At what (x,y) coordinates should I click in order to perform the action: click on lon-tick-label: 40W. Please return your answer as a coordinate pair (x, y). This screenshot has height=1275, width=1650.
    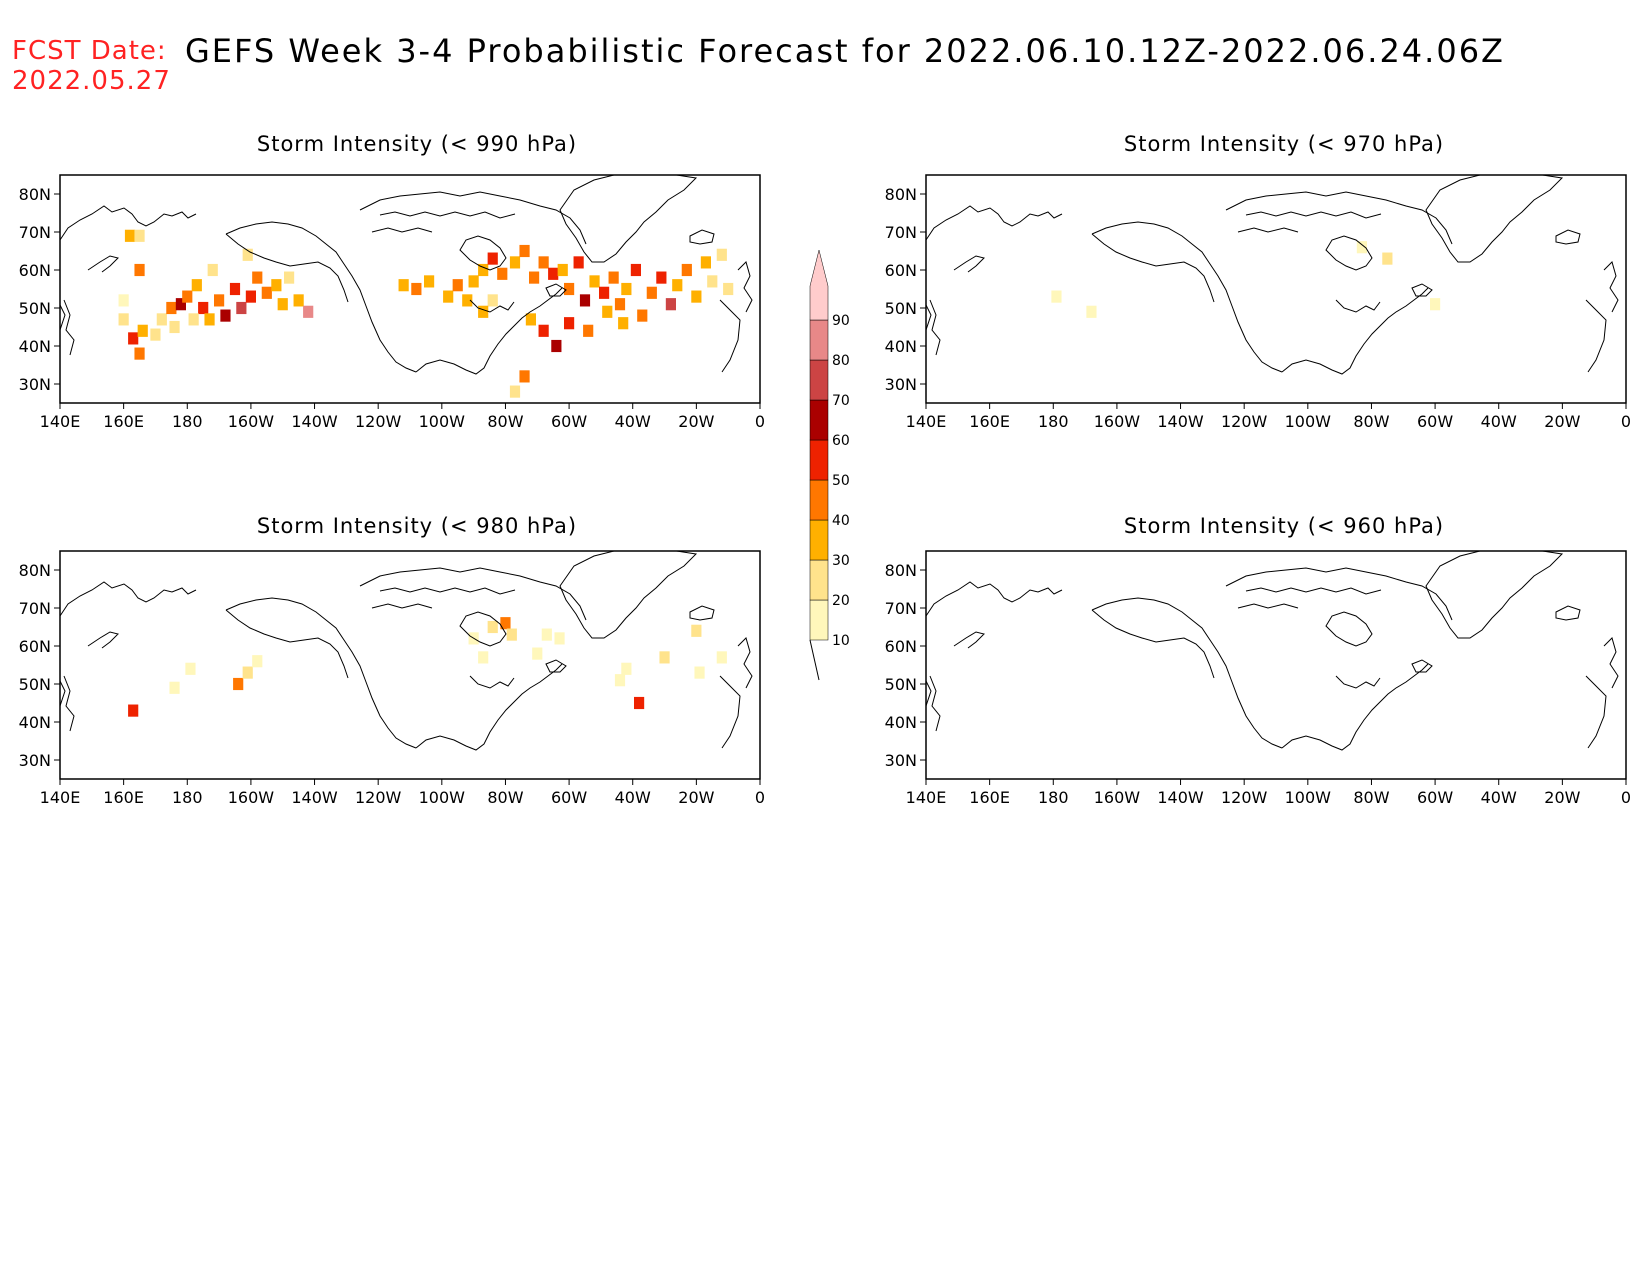
    Looking at the image, I should click on (1499, 797).